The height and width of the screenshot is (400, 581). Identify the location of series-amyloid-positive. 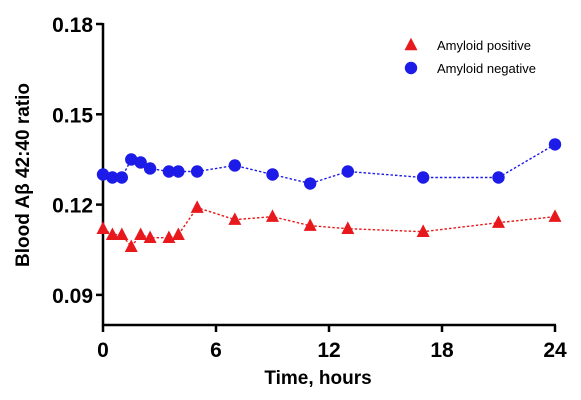
(329, 226).